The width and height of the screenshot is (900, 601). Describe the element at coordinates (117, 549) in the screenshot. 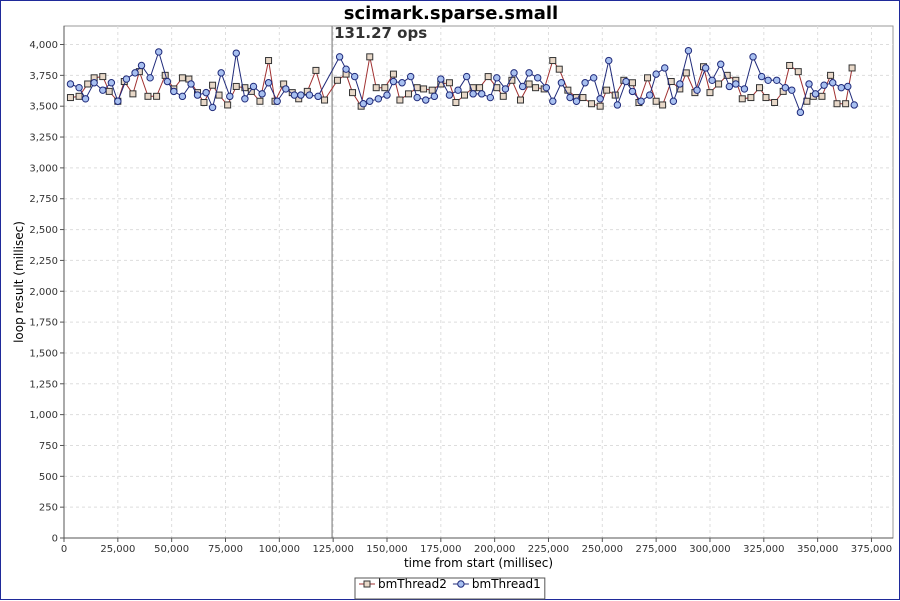

I see `x-tick-label: 25,000` at that location.